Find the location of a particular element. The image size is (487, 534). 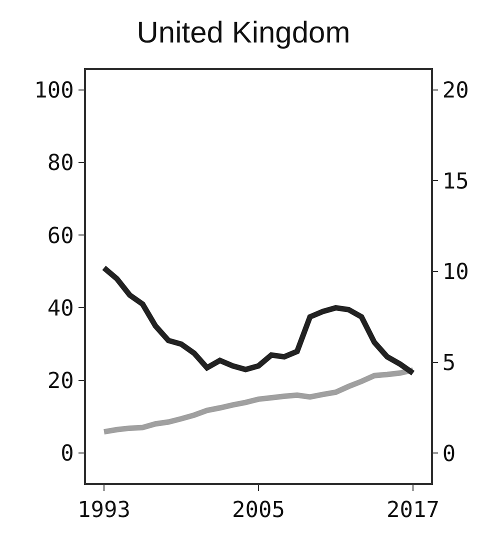

y-tick-label: 100 is located at coordinates (54, 91).